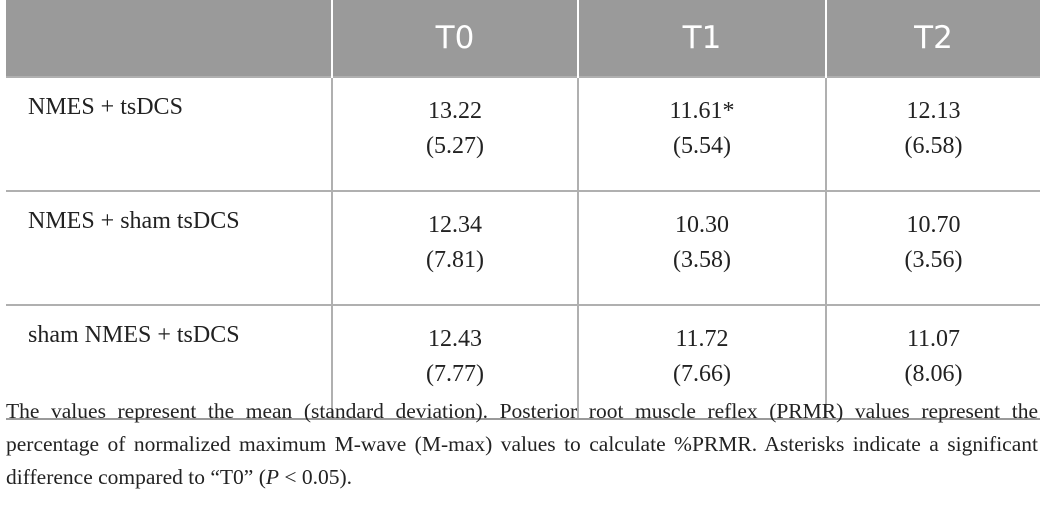  What do you see at coordinates (702, 146) in the screenshot?
I see `cell-sd: (5.54)` at bounding box center [702, 146].